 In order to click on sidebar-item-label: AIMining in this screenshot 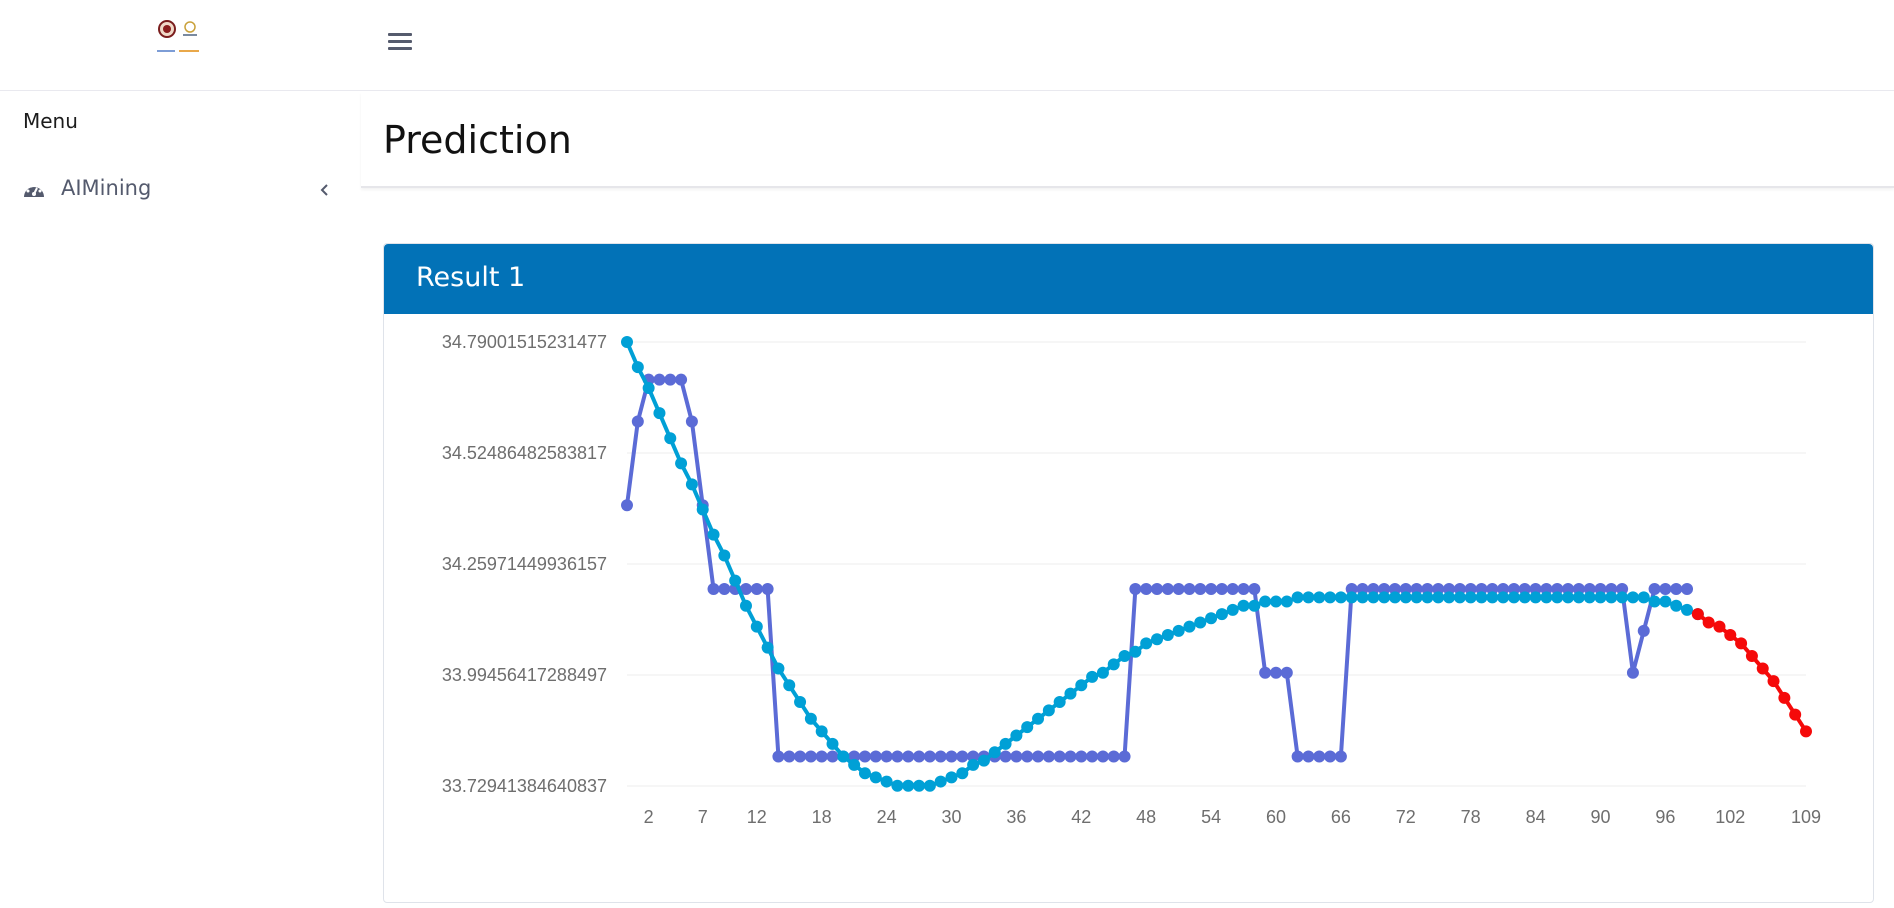, I will do `click(106, 188)`.